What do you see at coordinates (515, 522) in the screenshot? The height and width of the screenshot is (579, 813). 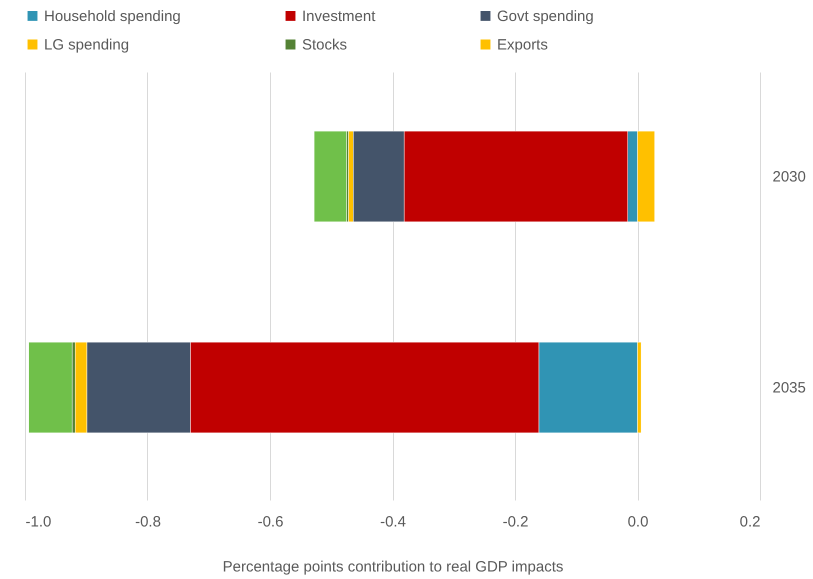 I see `x-tick-label: -0.2` at bounding box center [515, 522].